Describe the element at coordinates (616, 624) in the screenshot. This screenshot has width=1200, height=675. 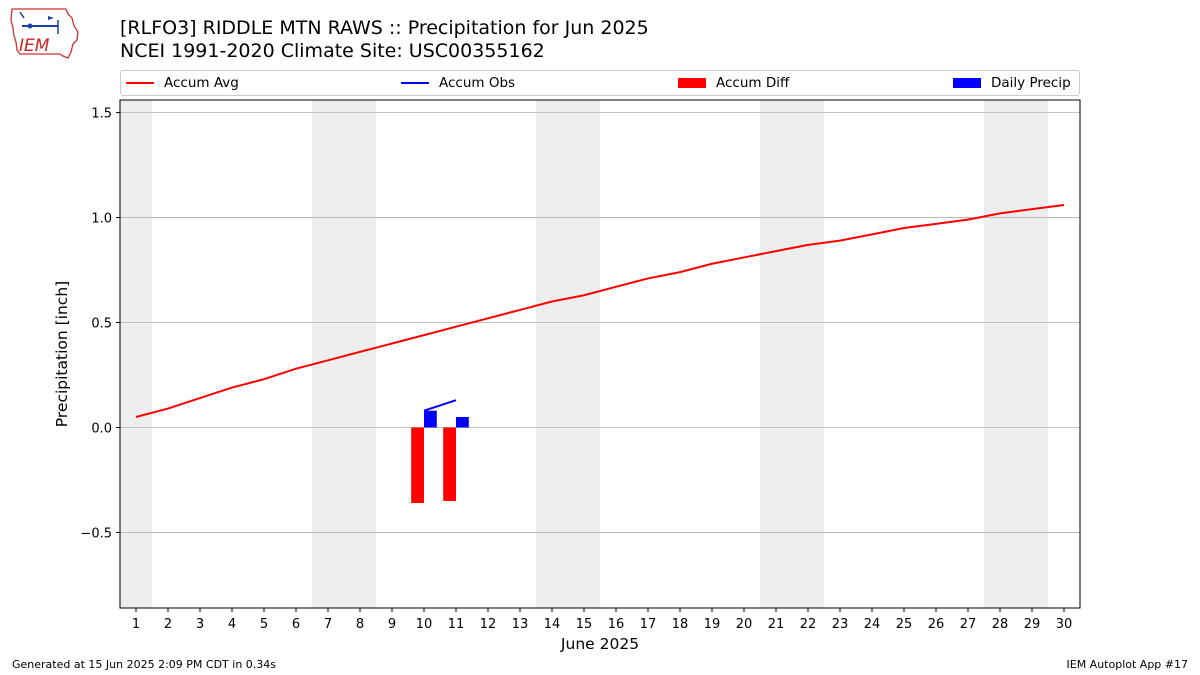
I see `x-tick-label: 16` at that location.